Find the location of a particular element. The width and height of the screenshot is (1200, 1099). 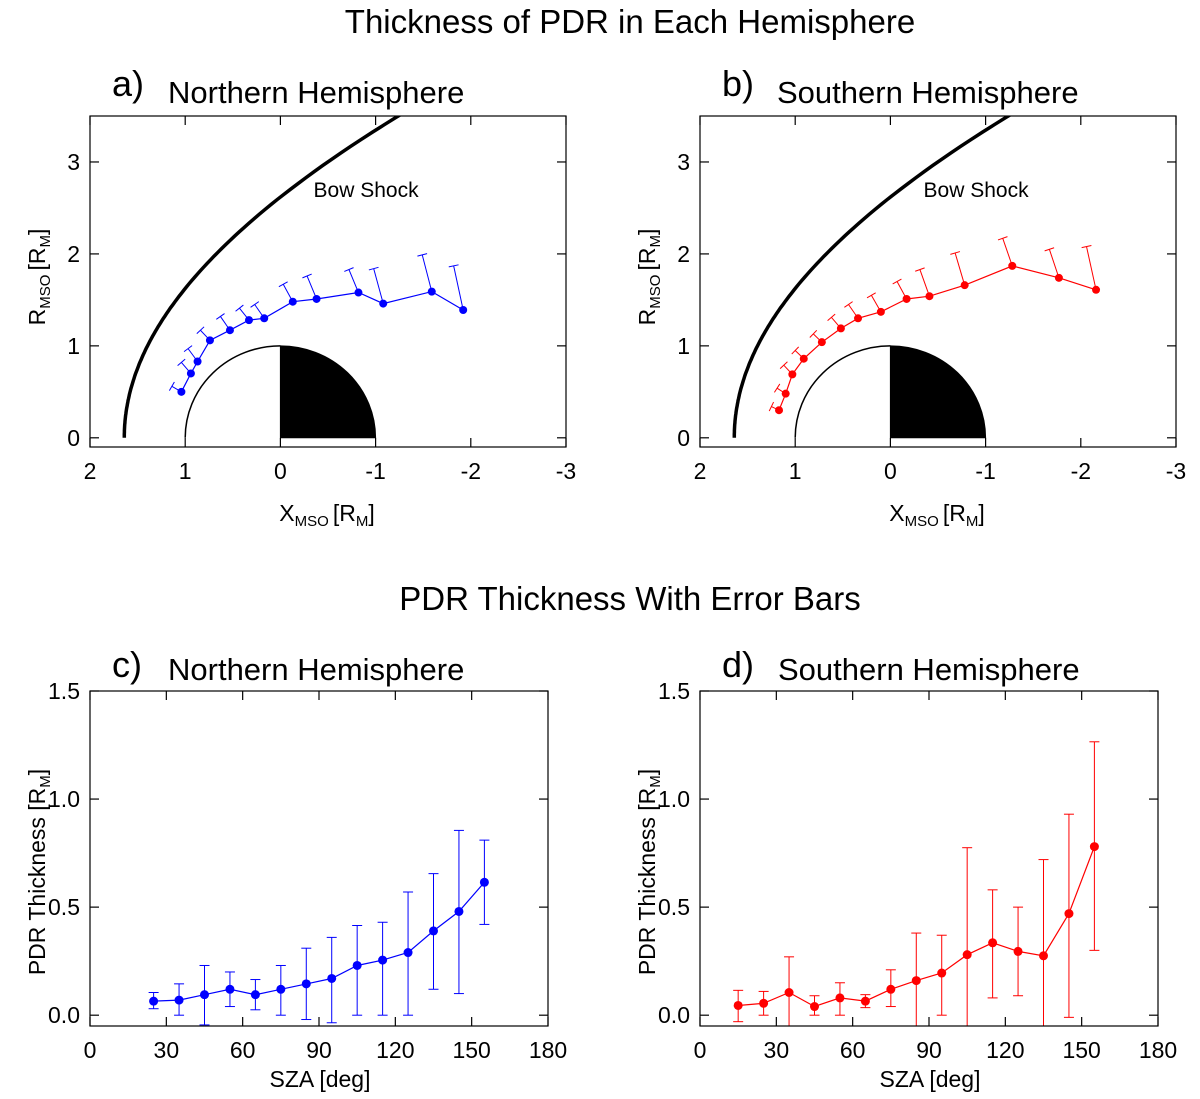

panel-a-xtick-label: 2 is located at coordinates (90, 471).